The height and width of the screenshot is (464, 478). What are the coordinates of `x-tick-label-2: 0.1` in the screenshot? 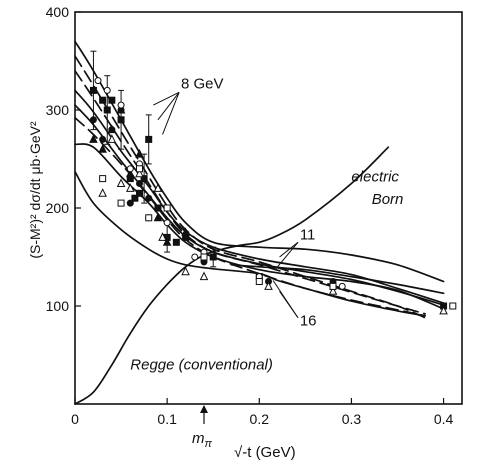 It's located at (167, 419).